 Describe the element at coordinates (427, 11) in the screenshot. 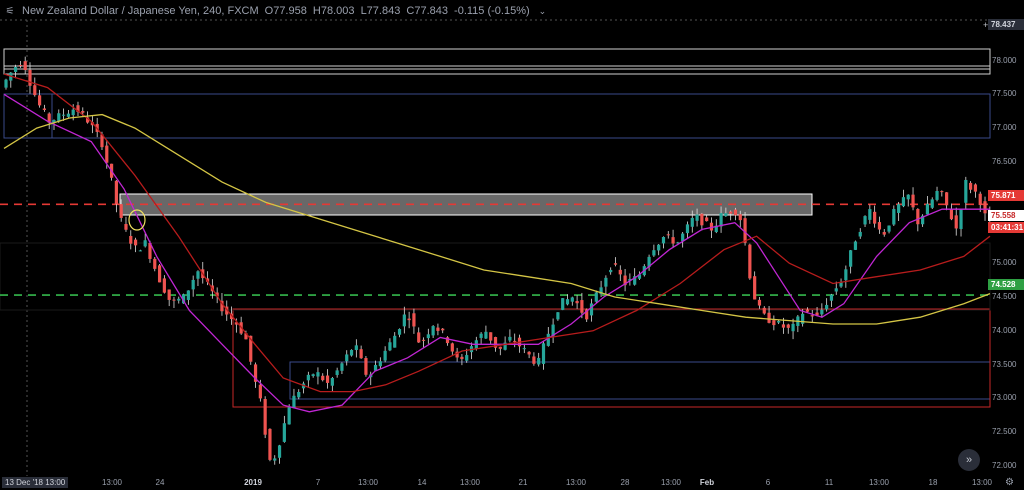

I see `close-value: C77.843` at that location.